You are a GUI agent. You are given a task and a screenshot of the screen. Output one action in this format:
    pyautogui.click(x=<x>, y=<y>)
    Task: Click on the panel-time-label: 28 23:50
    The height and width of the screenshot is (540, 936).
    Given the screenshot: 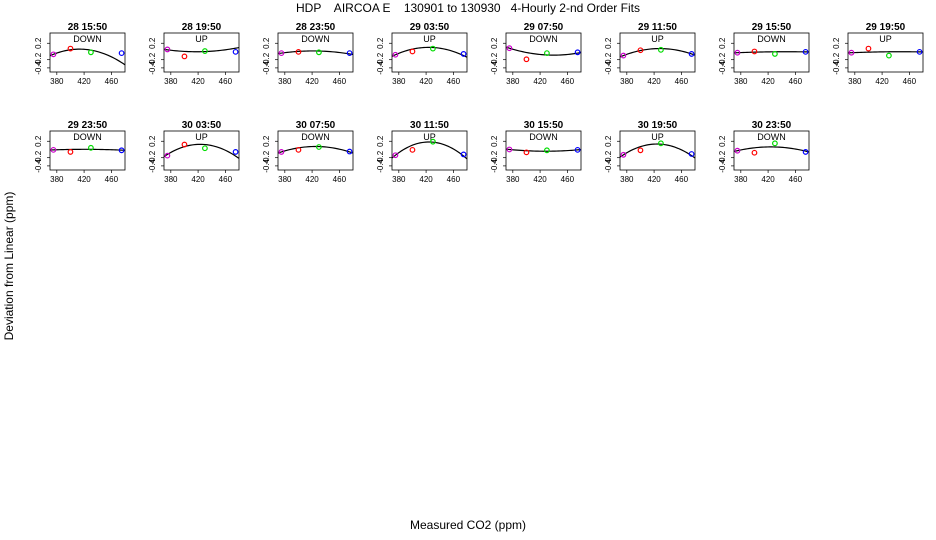 What is the action you would take?
    pyautogui.click(x=316, y=27)
    